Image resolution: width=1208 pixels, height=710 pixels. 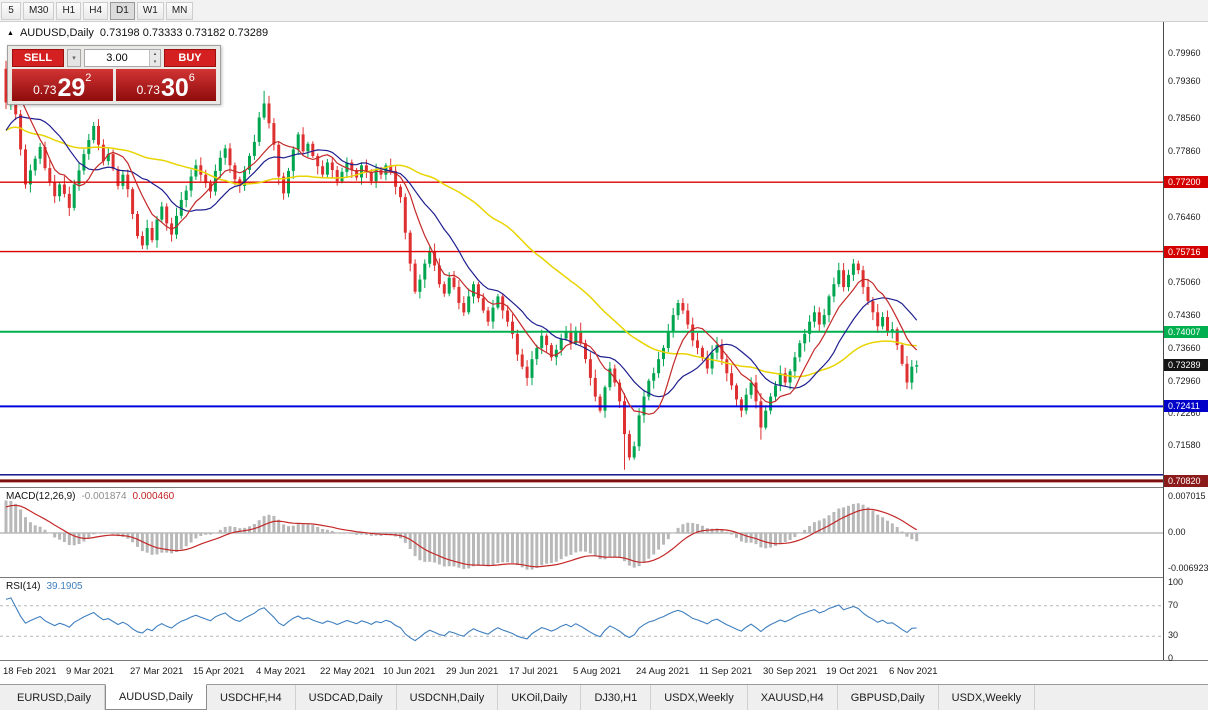 I want to click on date-label-4-May-2021: 4 May 2021, so click(x=281, y=671).